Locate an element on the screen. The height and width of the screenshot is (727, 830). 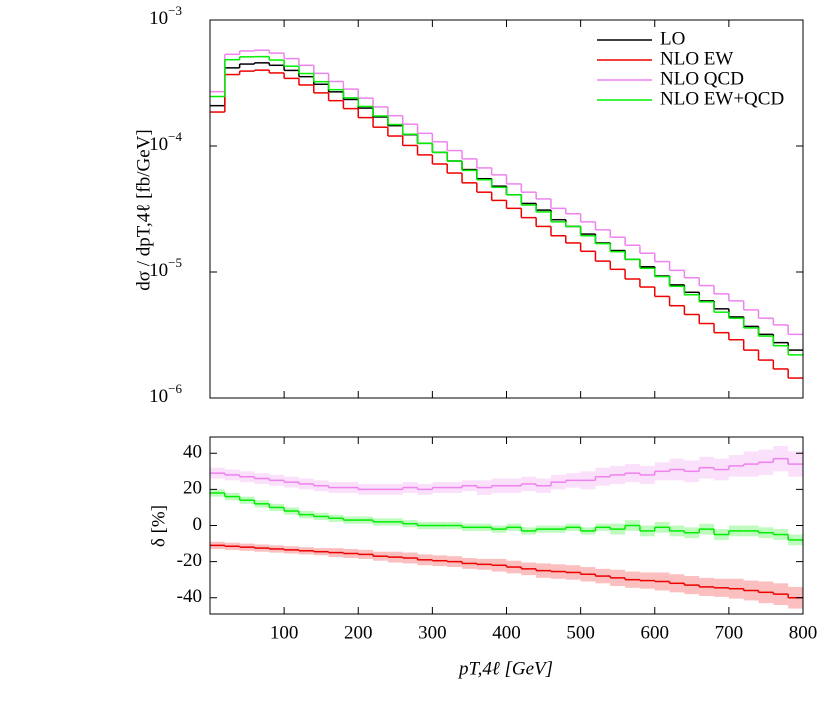
legend-label: NLO QCD is located at coordinates (702, 78).